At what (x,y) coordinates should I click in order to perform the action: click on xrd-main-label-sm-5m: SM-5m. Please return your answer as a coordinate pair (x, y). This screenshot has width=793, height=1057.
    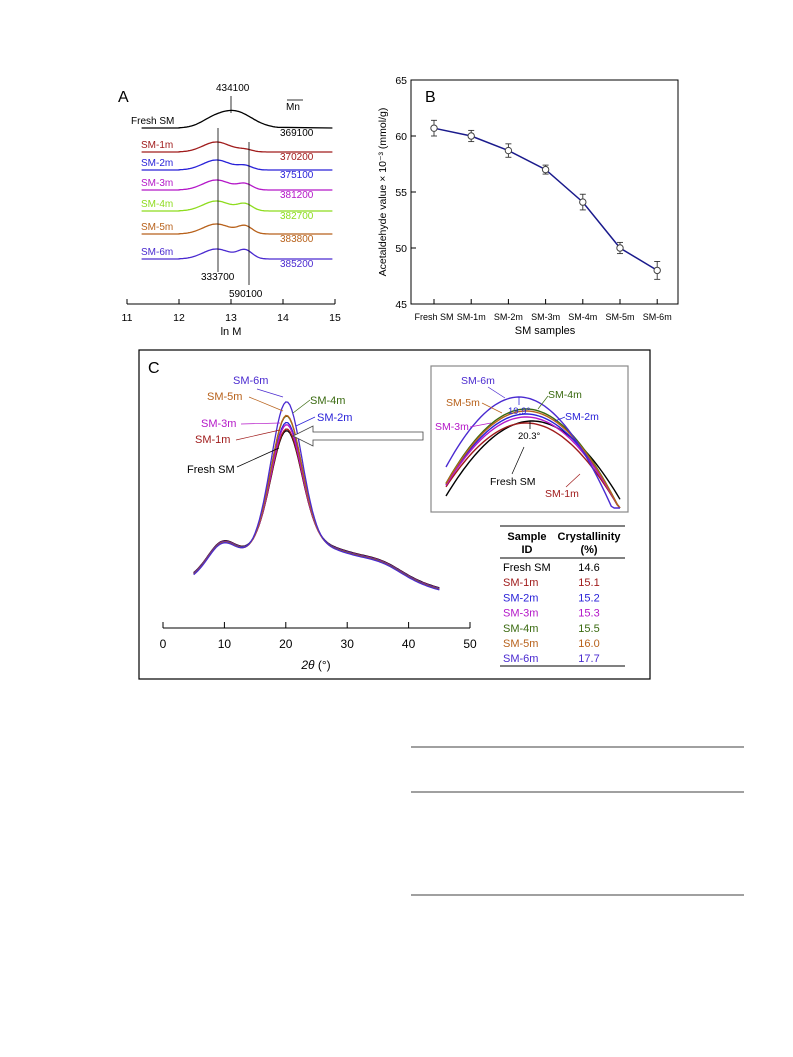
    Looking at the image, I should click on (224, 397).